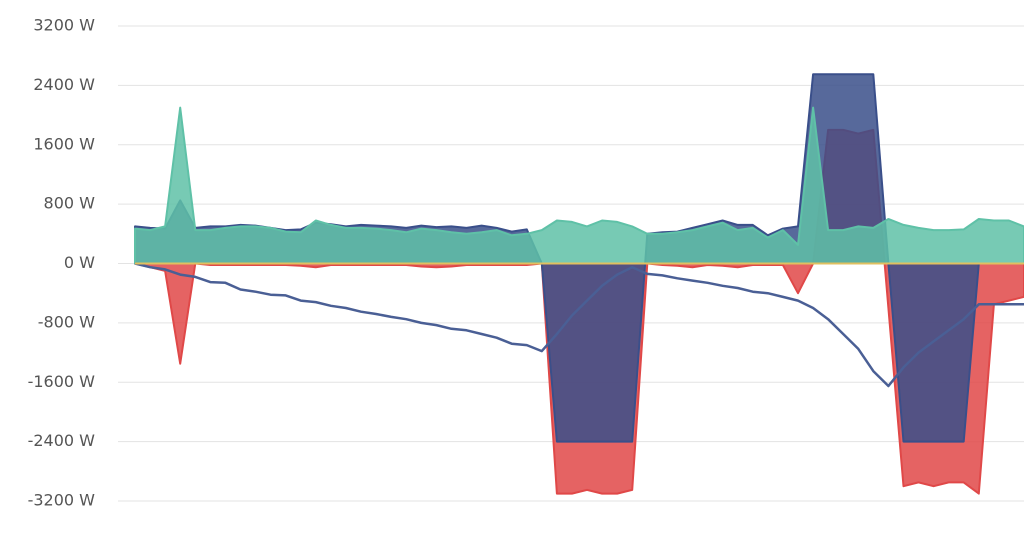 This screenshot has width=1024, height=541. I want to click on y-tick-label: 0 W, so click(79, 262).